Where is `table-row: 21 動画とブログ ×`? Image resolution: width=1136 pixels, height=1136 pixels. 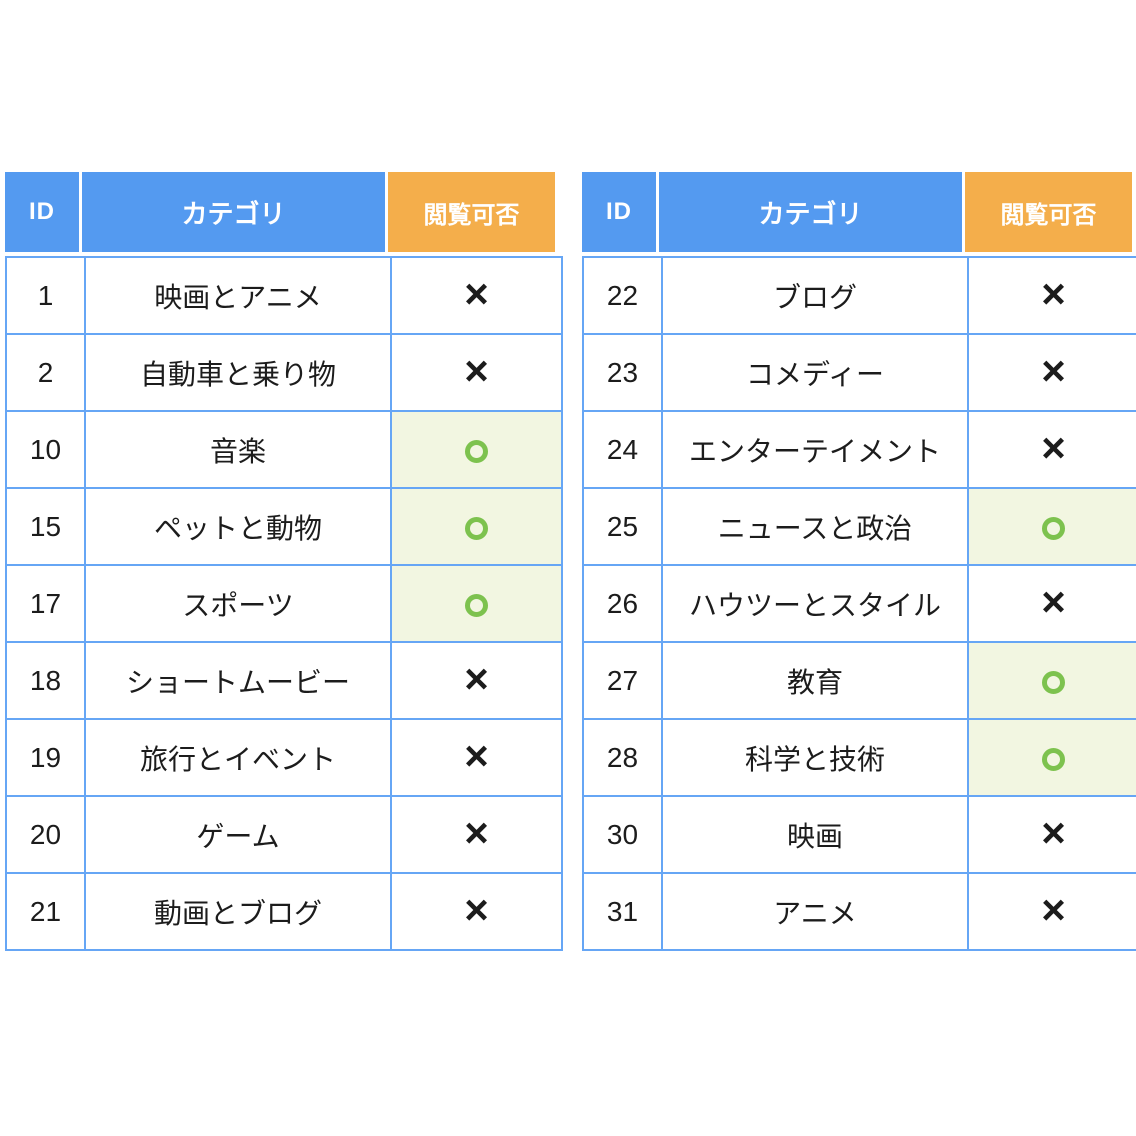 table-row: 21 動画とブログ × is located at coordinates (284, 911).